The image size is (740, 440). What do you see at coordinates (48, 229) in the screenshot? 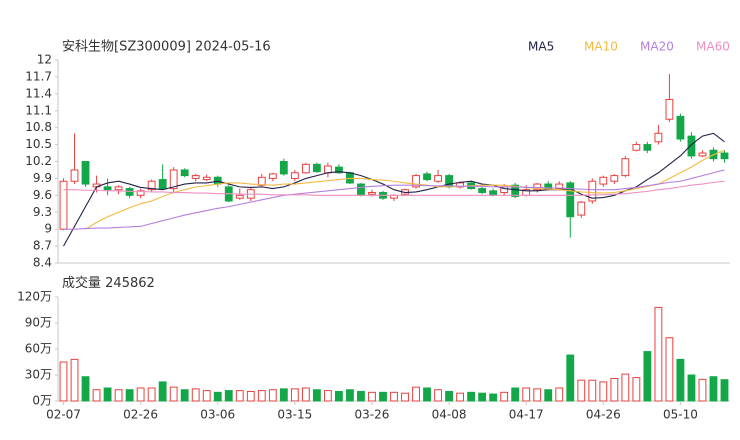
I see `y-tick-label: 9` at bounding box center [48, 229].